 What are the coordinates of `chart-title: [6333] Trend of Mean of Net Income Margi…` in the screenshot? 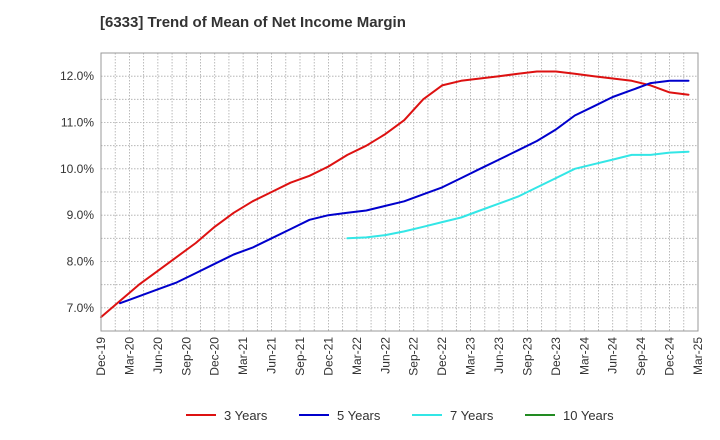 It's located at (253, 22).